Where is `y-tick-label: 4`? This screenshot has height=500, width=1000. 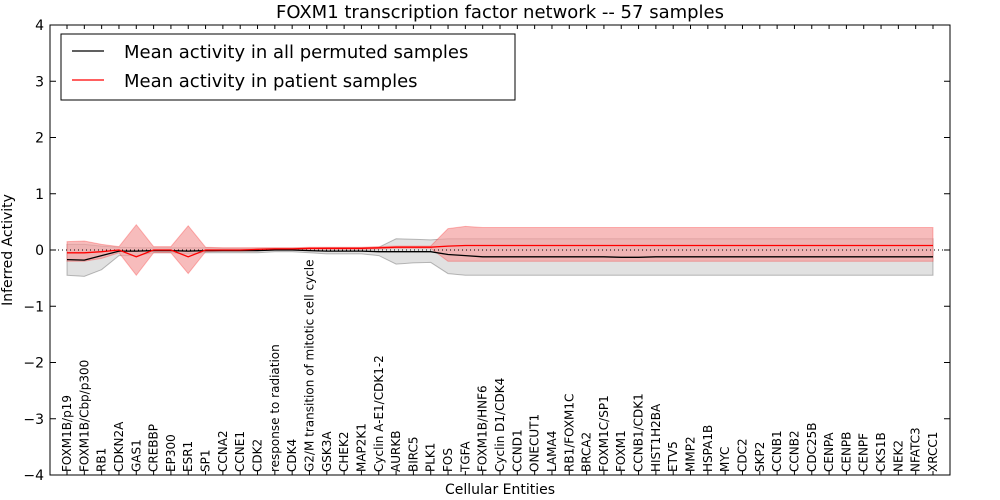
y-tick-label: 4 is located at coordinates (39, 26).